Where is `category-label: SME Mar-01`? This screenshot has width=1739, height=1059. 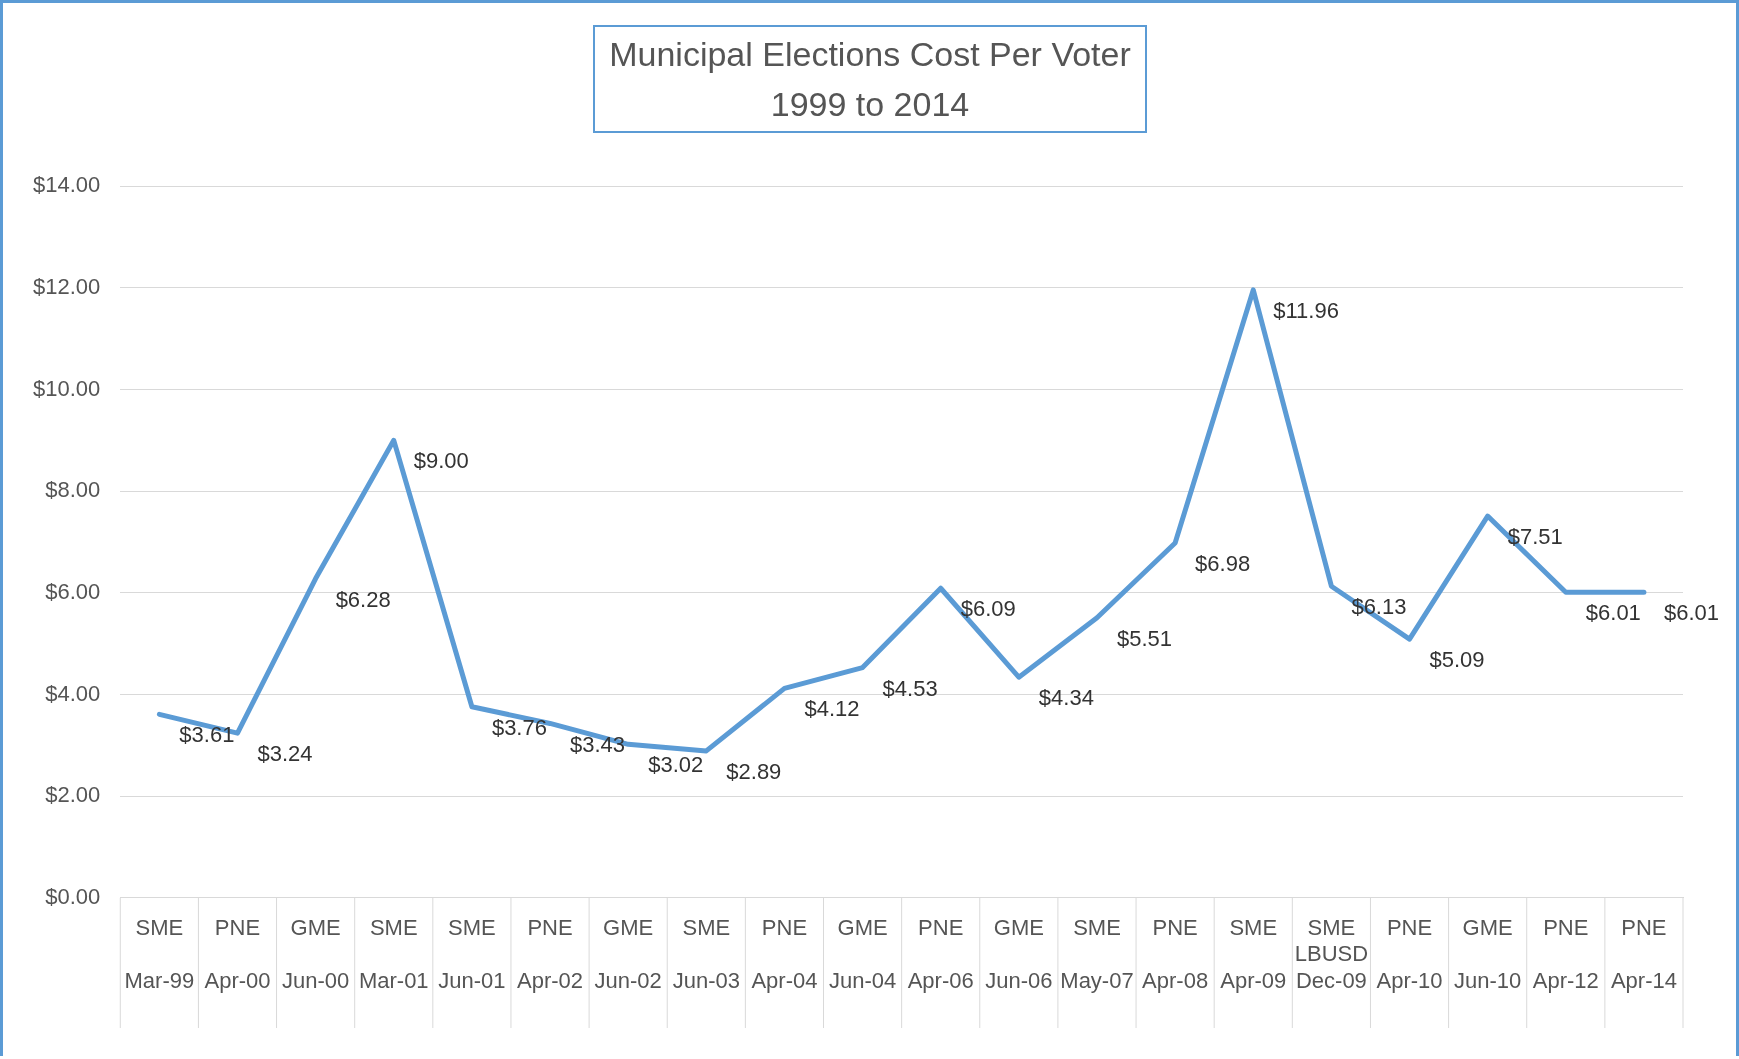
category-label: SME Mar-01 is located at coordinates (393, 954).